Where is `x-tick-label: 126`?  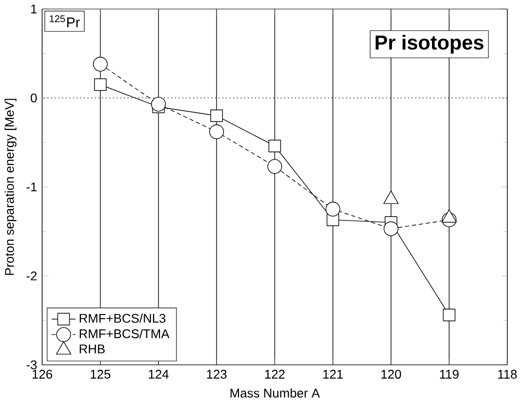
x-tick-label: 126 is located at coordinates (42, 374).